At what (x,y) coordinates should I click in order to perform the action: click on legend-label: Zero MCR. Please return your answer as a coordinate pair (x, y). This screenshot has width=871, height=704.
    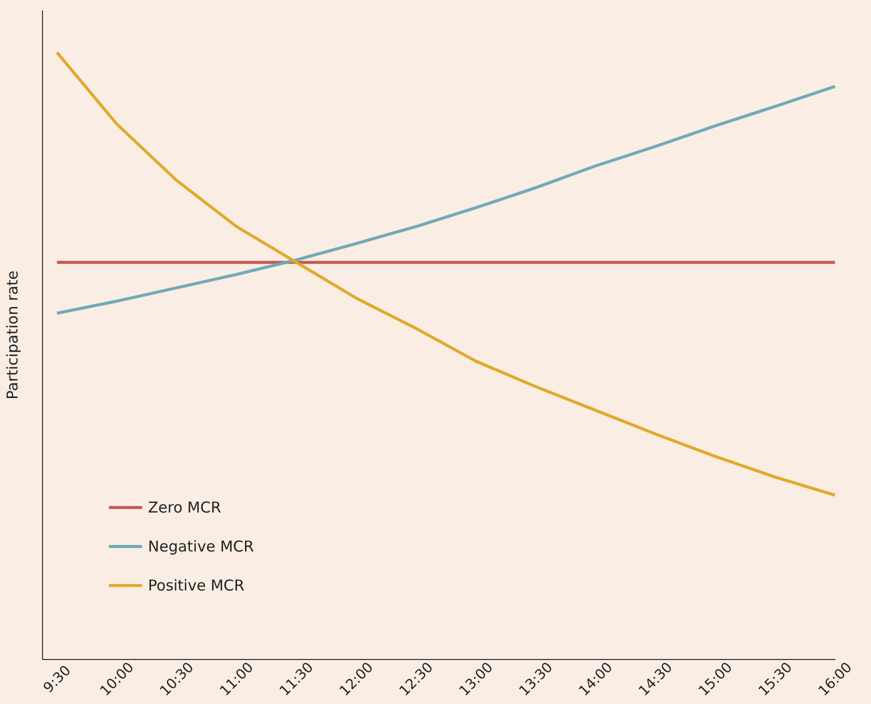
    Looking at the image, I should click on (185, 507).